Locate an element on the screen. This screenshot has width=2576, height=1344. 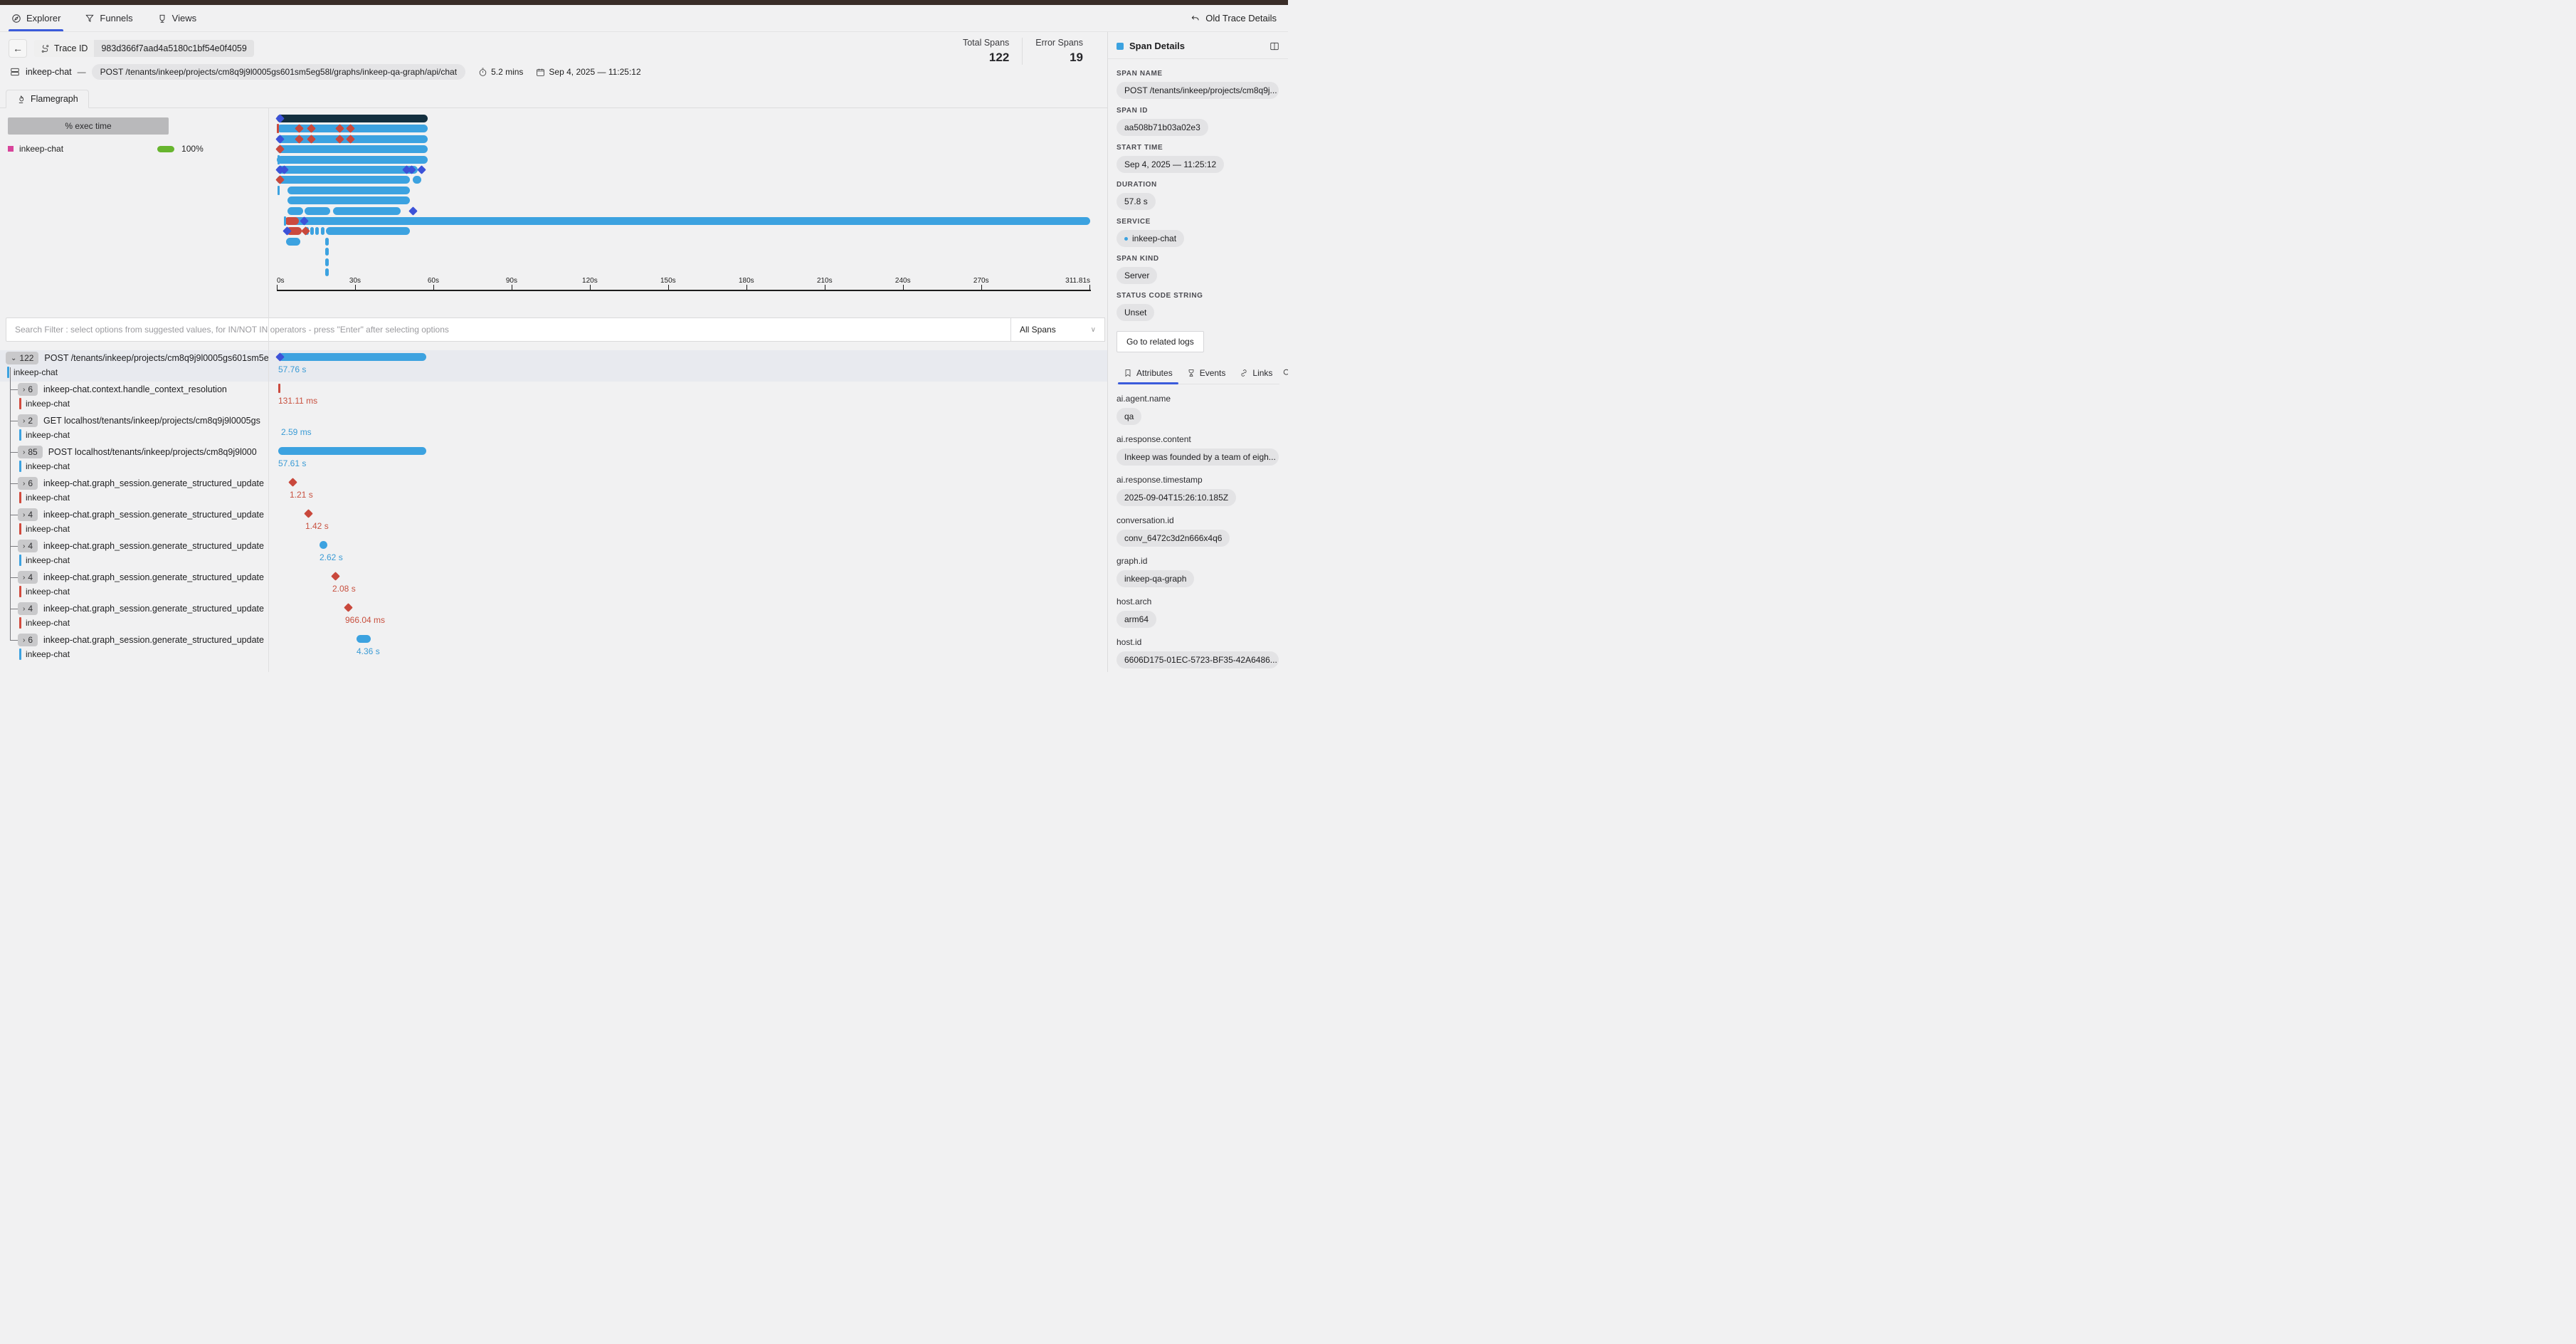
tree-connector-line is located at coordinates (10, 585).